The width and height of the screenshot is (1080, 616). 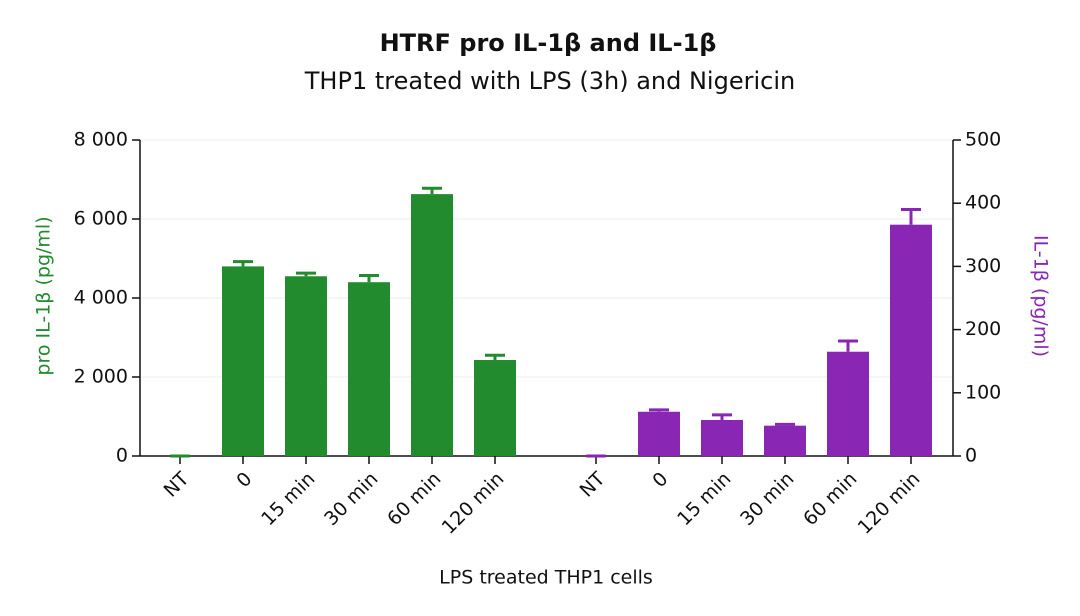 What do you see at coordinates (549, 81) in the screenshot?
I see `chart-subtitle: THP1 treated with LPS (3h) and Nigericin` at bounding box center [549, 81].